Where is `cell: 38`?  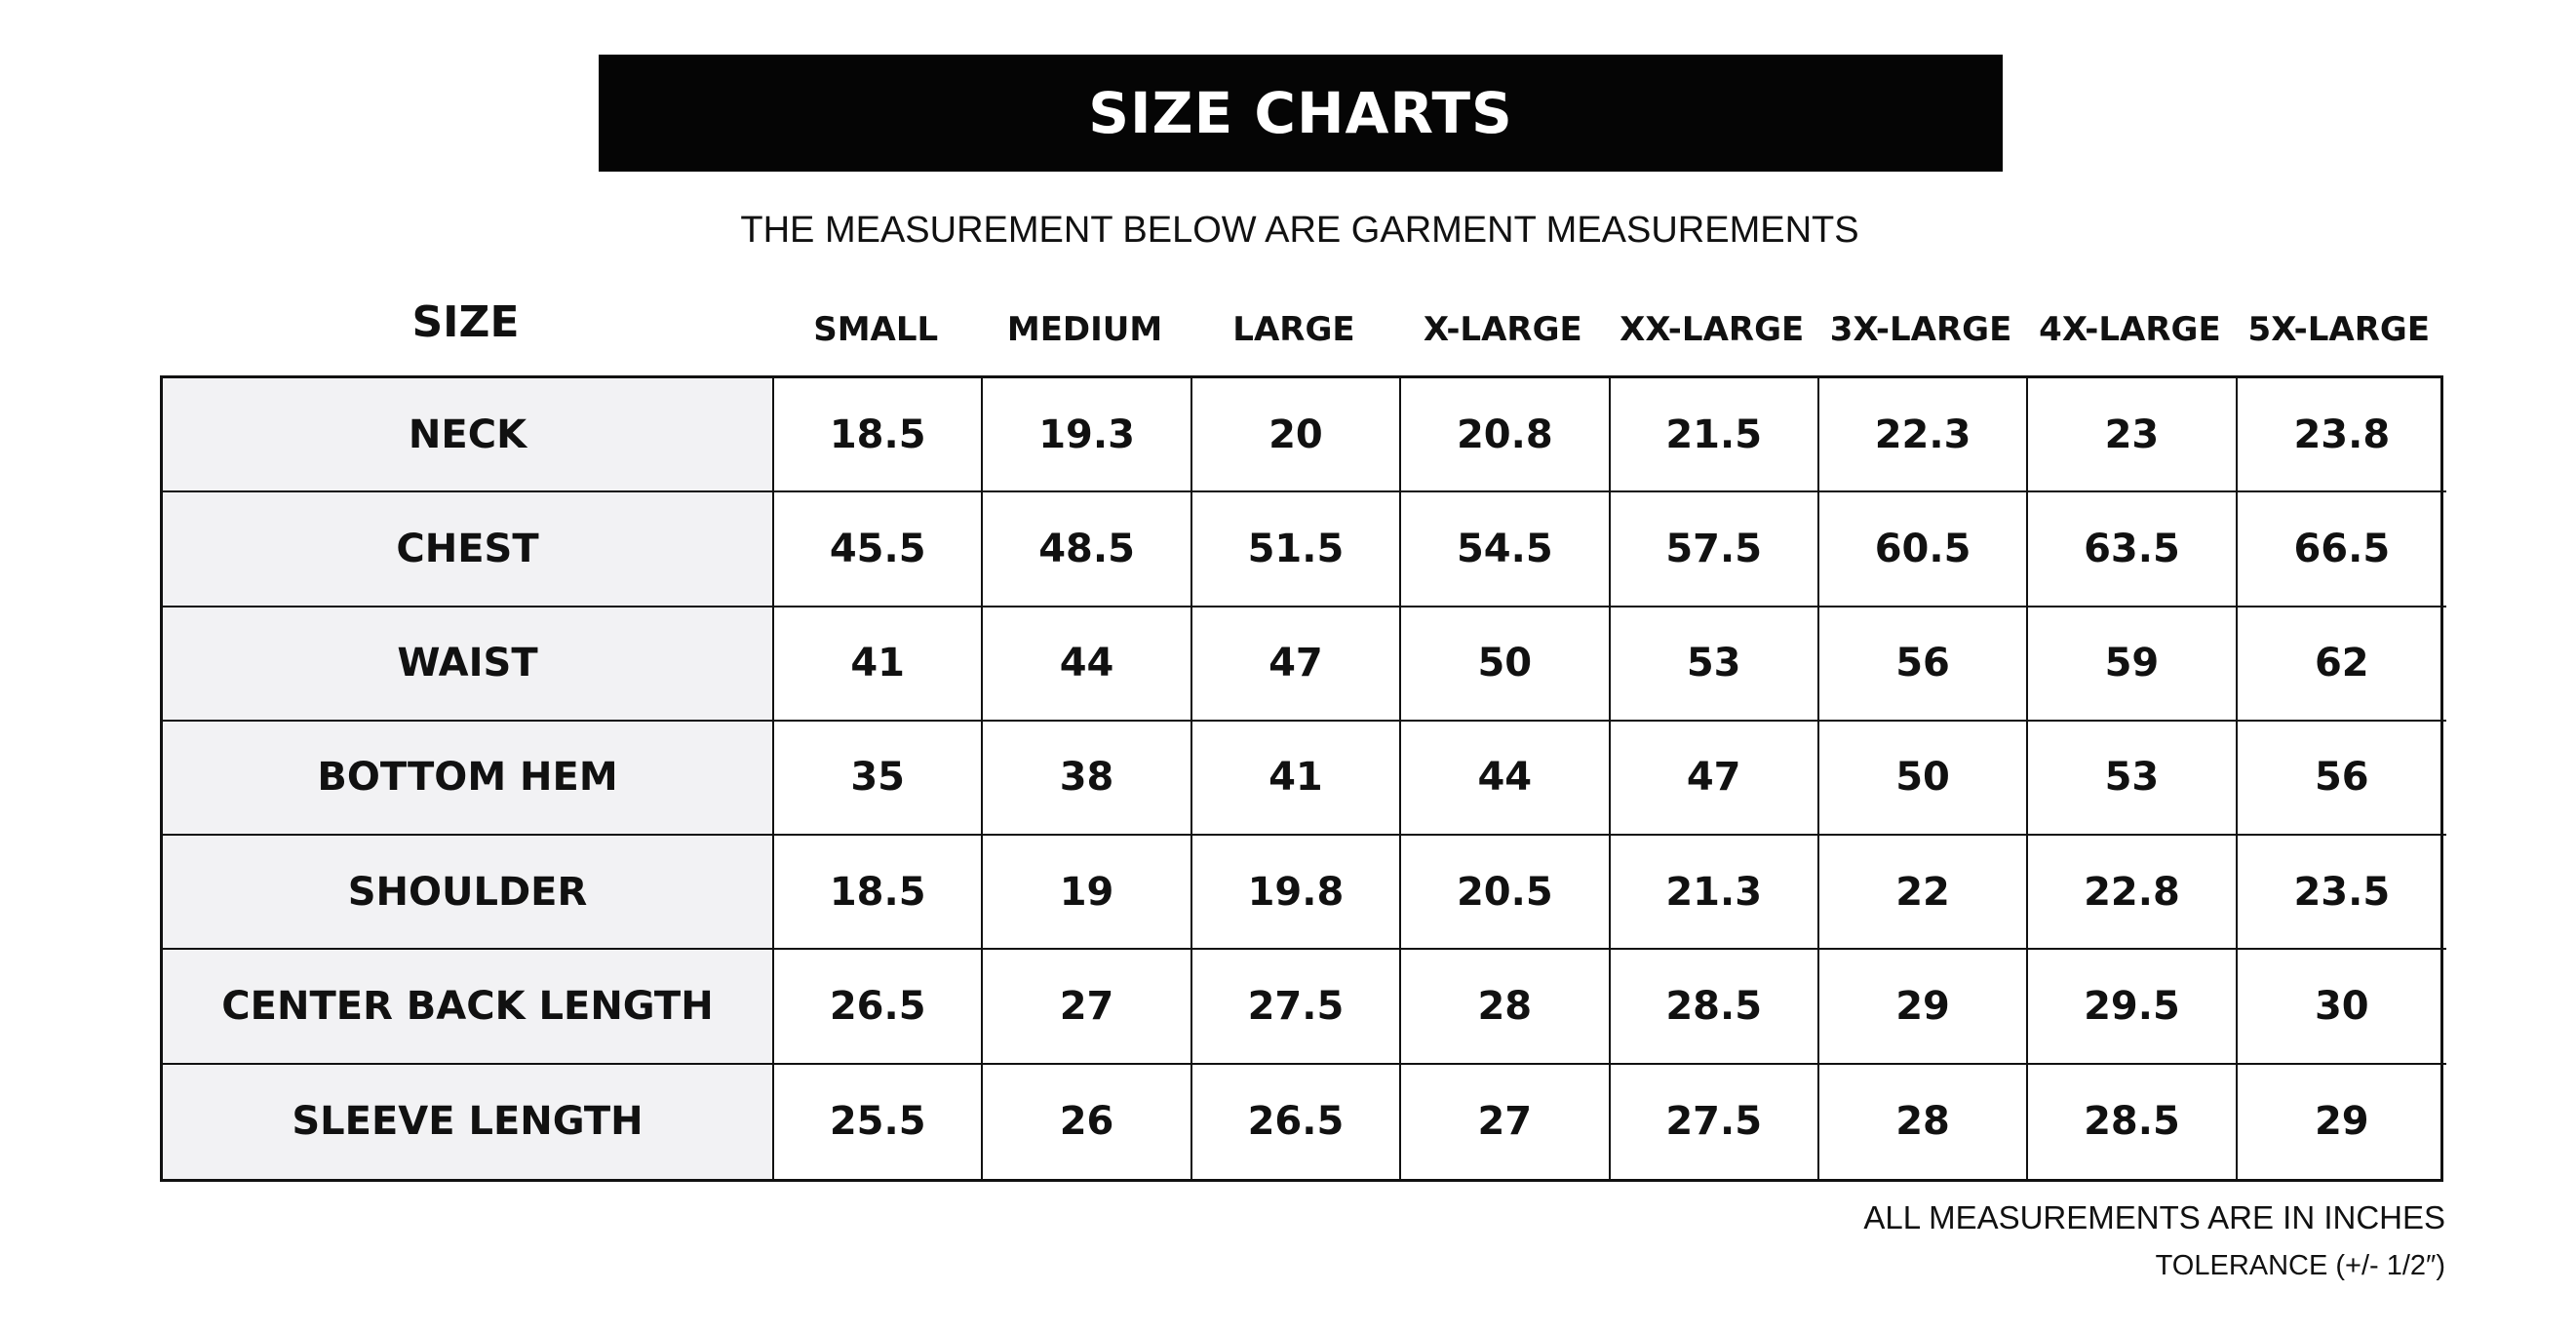
cell: 38 is located at coordinates (1087, 779).